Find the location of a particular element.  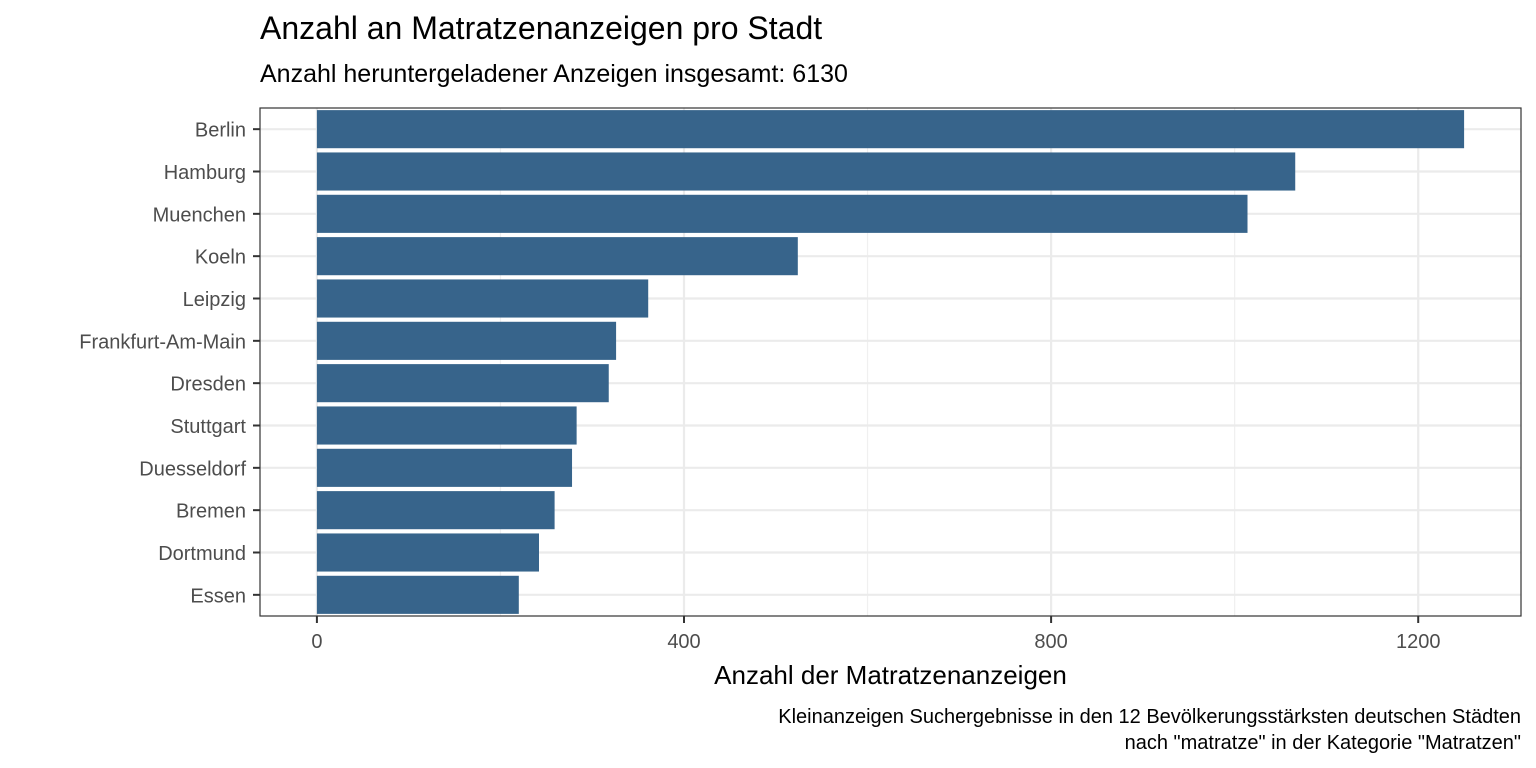

y-tick-label: Duesseldorf is located at coordinates (192, 469).